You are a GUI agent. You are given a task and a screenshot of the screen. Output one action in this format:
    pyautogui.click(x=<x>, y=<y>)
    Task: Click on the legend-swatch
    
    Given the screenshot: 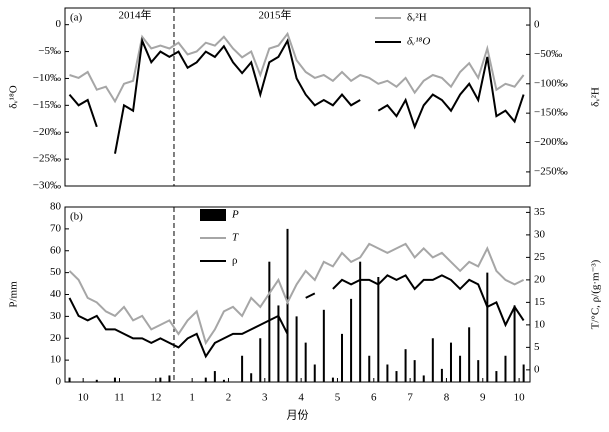 What is the action you would take?
    pyautogui.click(x=213, y=215)
    